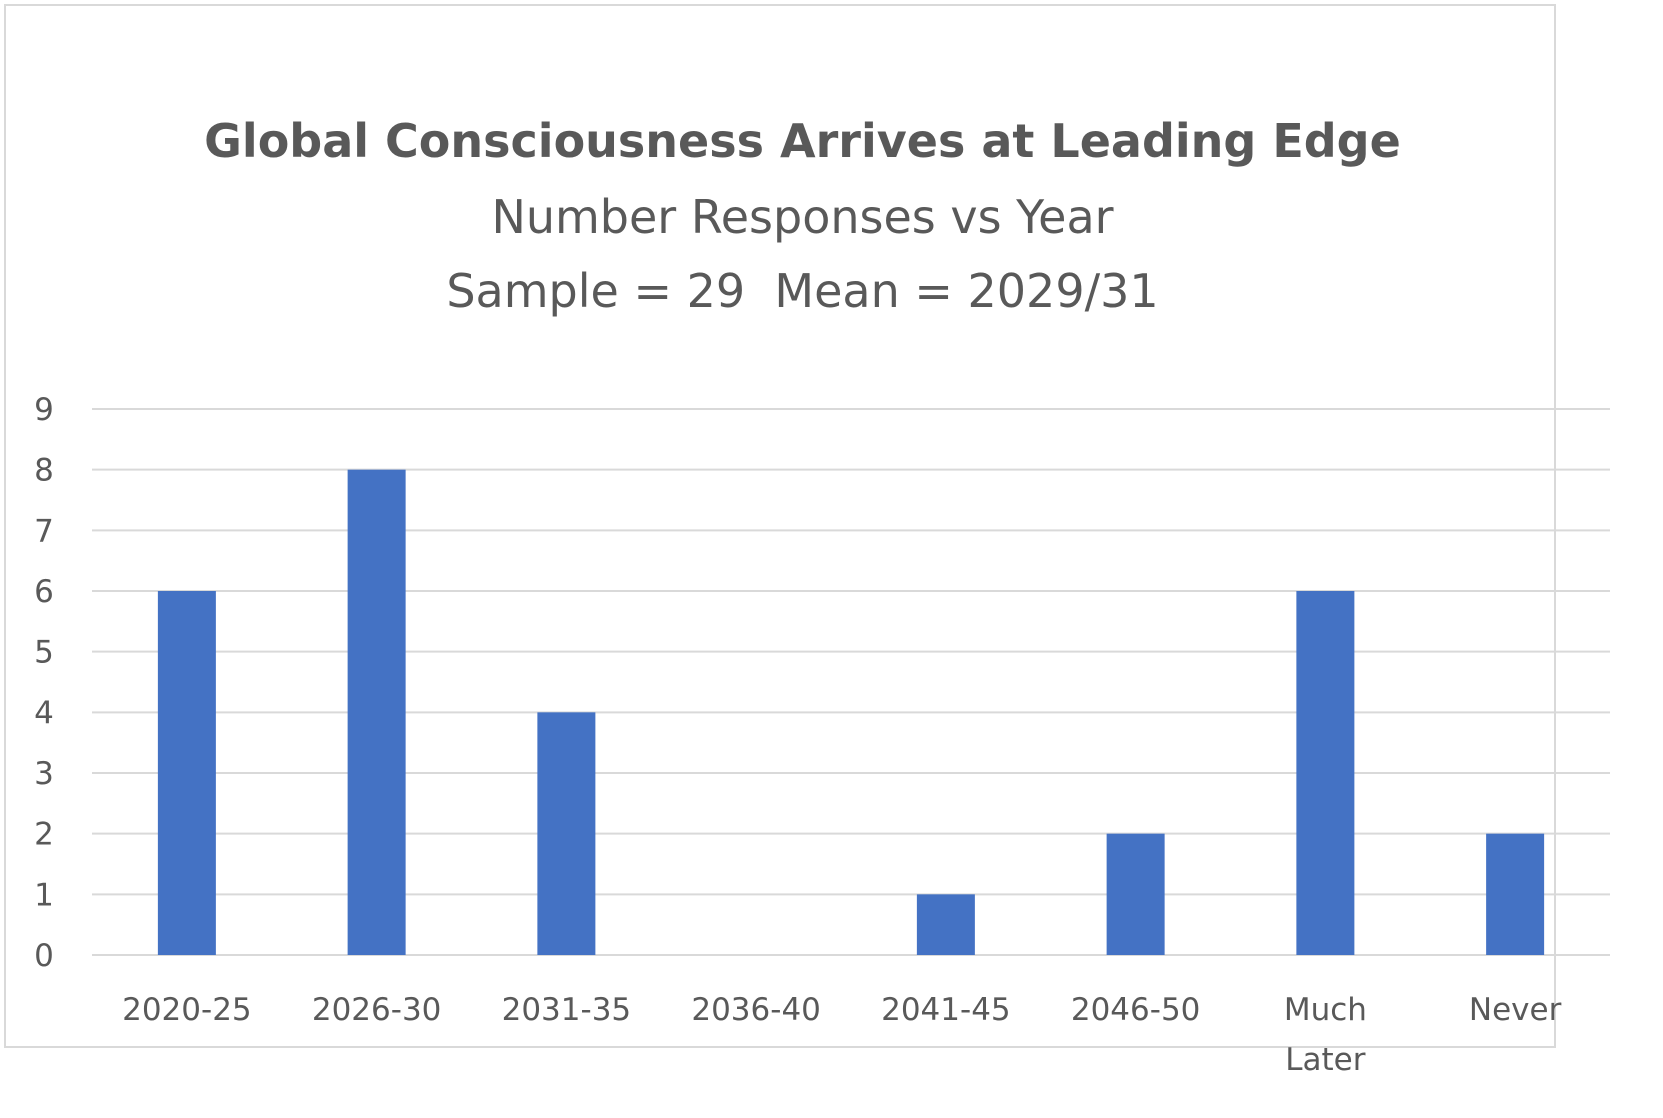 This screenshot has width=1663, height=1118. What do you see at coordinates (44, 471) in the screenshot?
I see `y-tick-label-8: 8` at bounding box center [44, 471].